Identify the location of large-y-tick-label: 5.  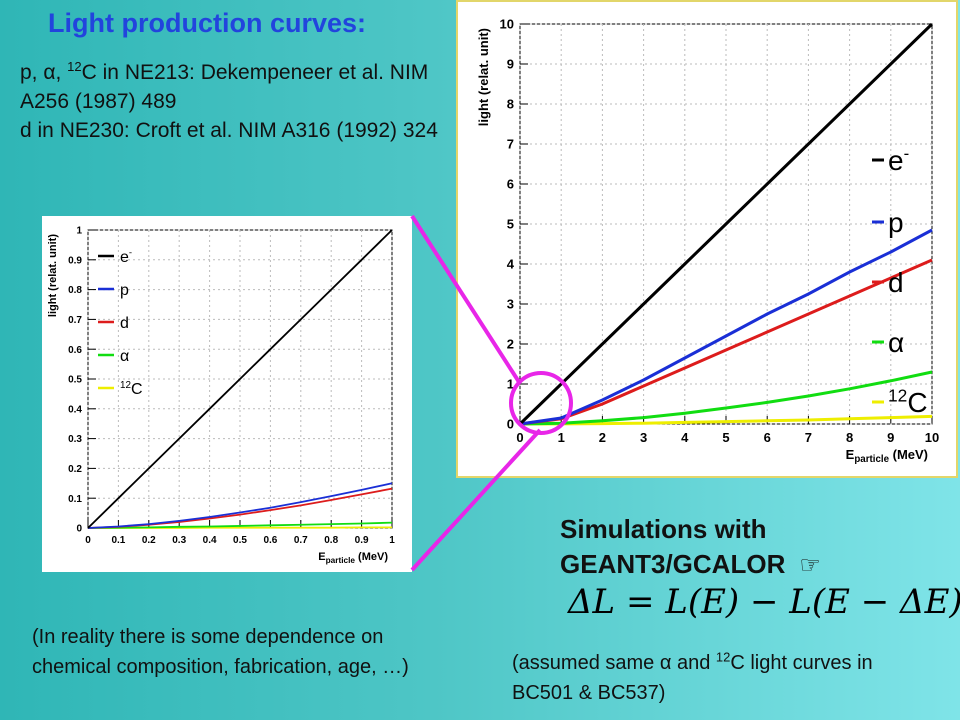
(510, 224).